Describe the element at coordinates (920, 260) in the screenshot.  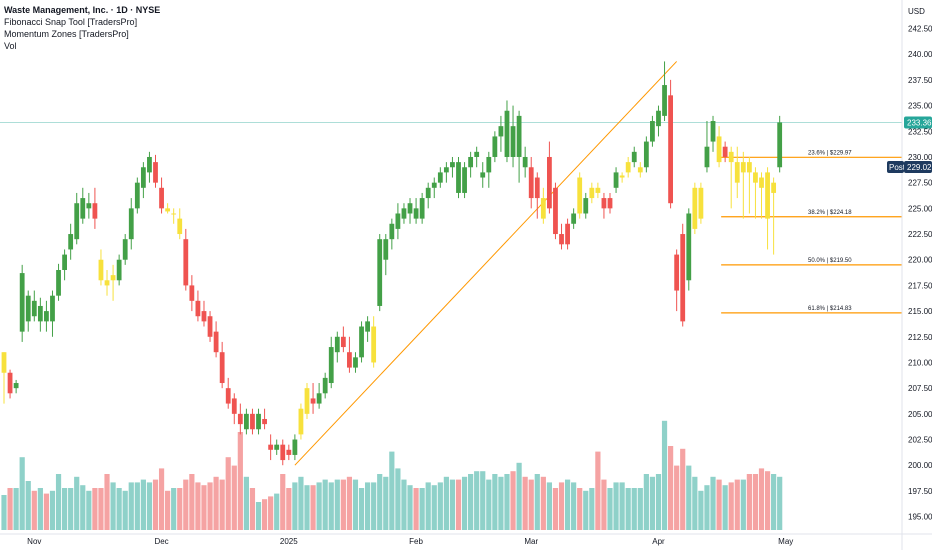
I see `price-tick-label: 220.00` at that location.